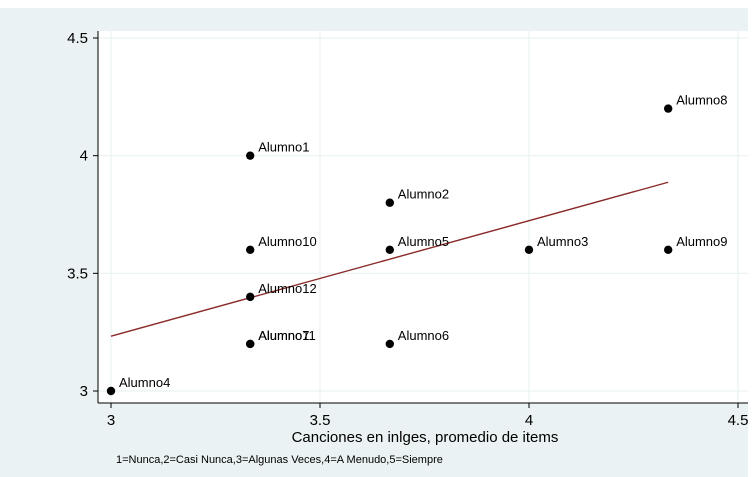 This screenshot has height=477, width=755. I want to click on point-label-12: Alumno12, so click(287, 288).